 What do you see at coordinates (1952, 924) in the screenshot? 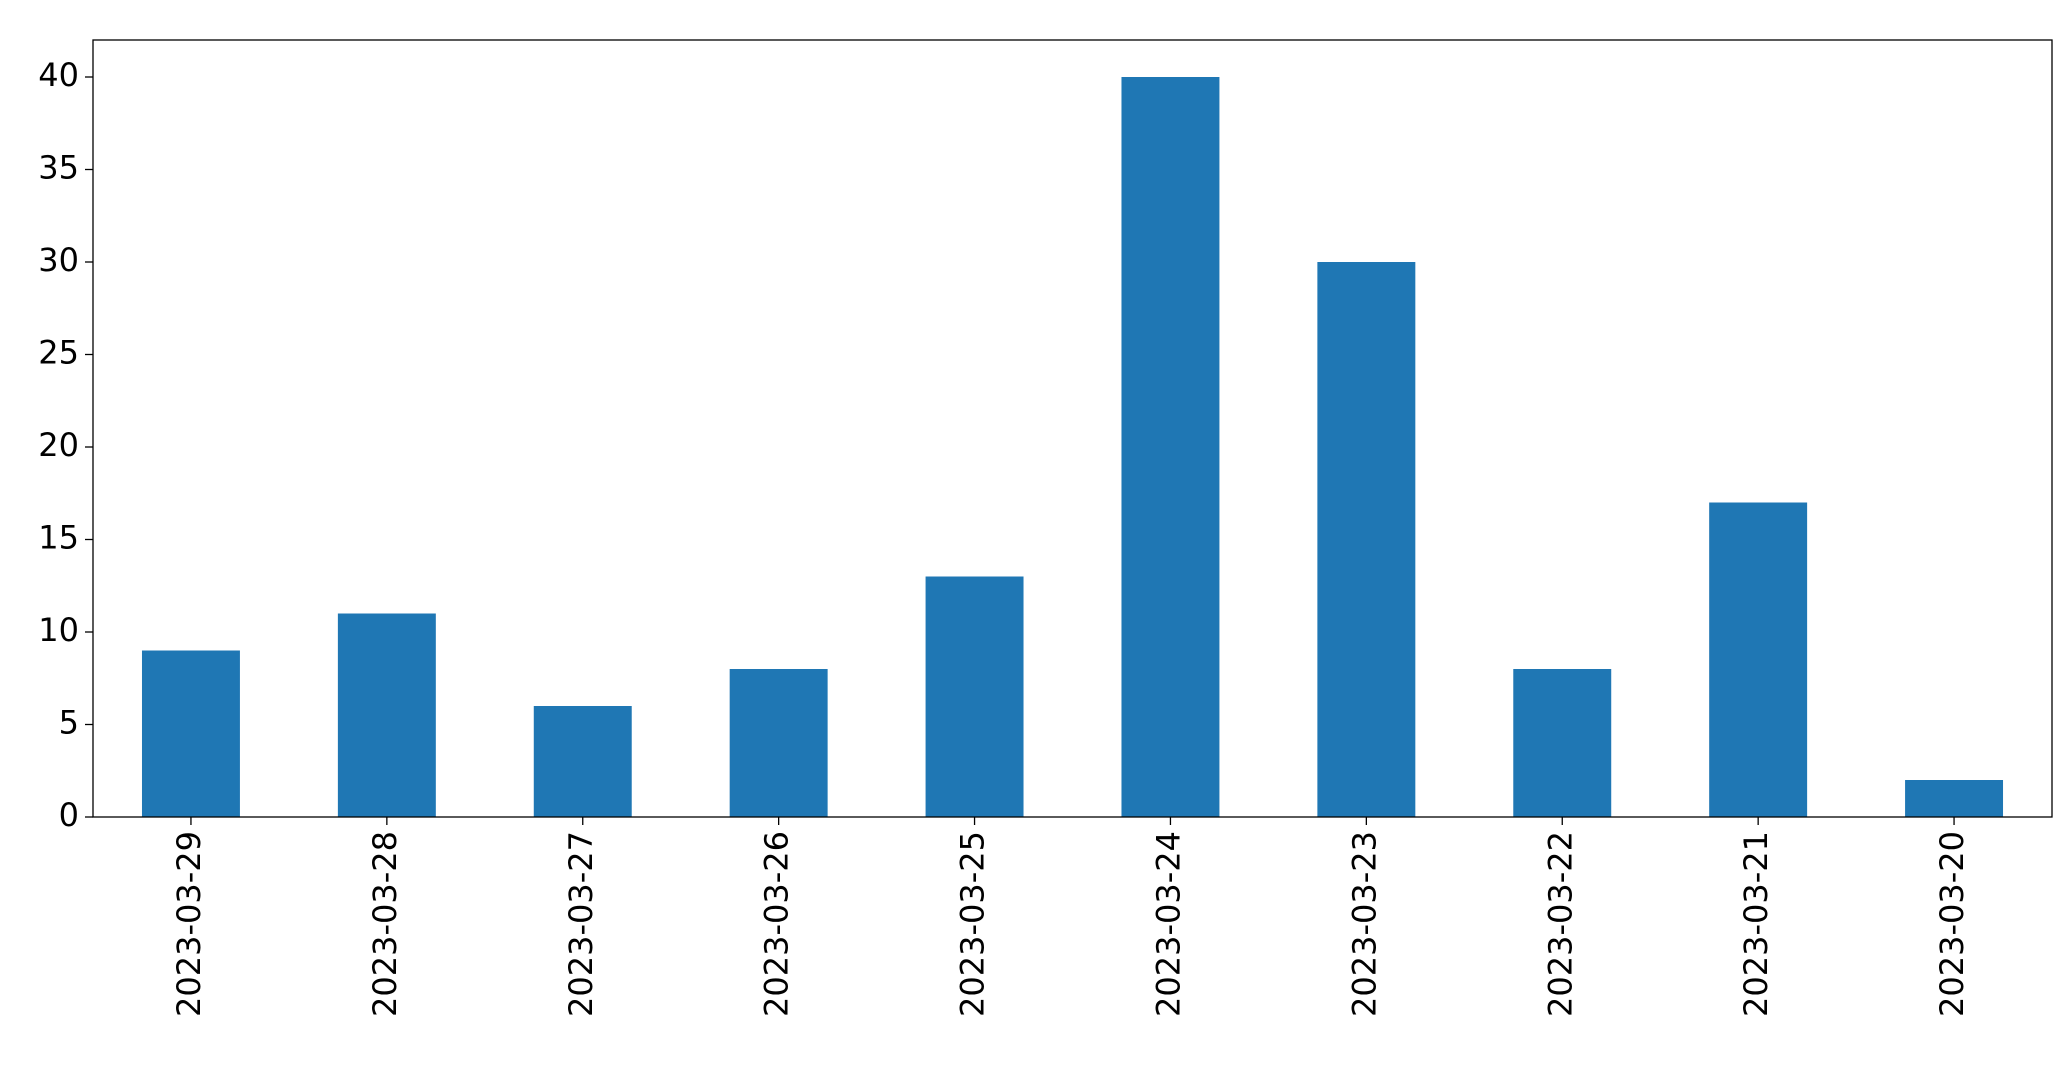
I see `x-tick-label: 2023-03-20` at bounding box center [1952, 924].